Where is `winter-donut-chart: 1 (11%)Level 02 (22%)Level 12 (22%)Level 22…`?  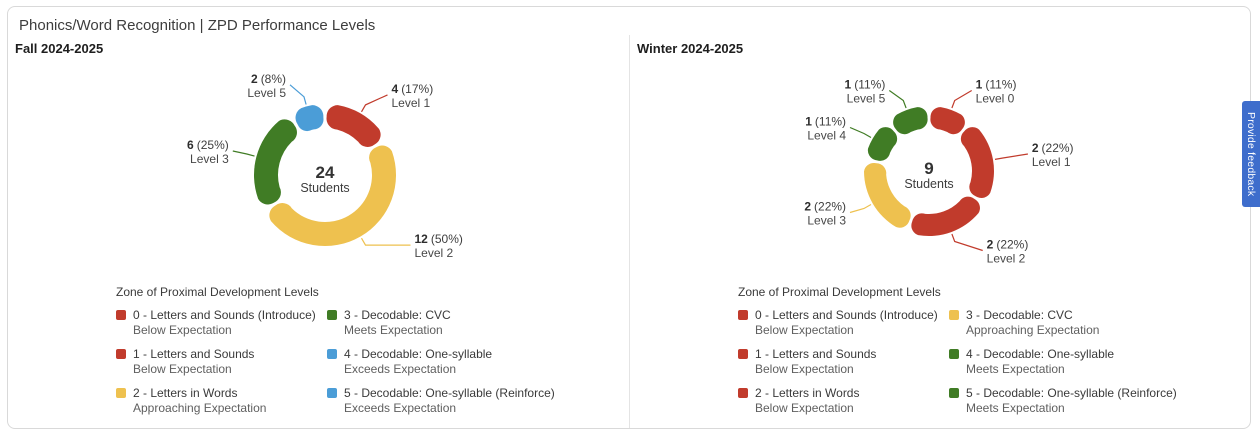
winter-donut-chart: 1 (11%)Level 02 (22%)Level 12 (22%)Level 22… is located at coordinates (939, 172).